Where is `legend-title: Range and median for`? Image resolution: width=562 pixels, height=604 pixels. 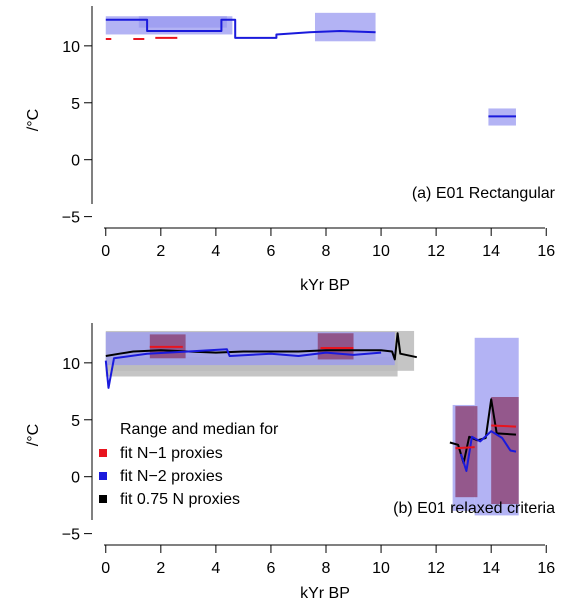
legend-title: Range and median for is located at coordinates (199, 429).